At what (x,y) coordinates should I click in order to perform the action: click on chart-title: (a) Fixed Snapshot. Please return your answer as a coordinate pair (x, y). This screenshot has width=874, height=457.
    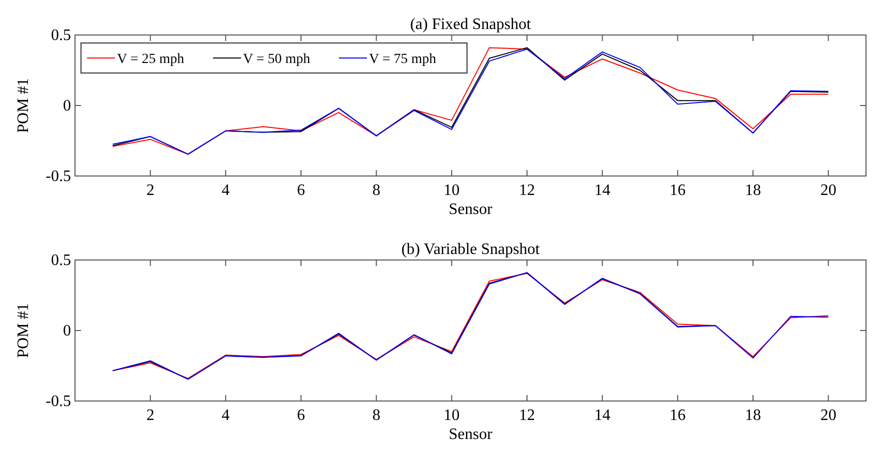
    Looking at the image, I should click on (471, 24).